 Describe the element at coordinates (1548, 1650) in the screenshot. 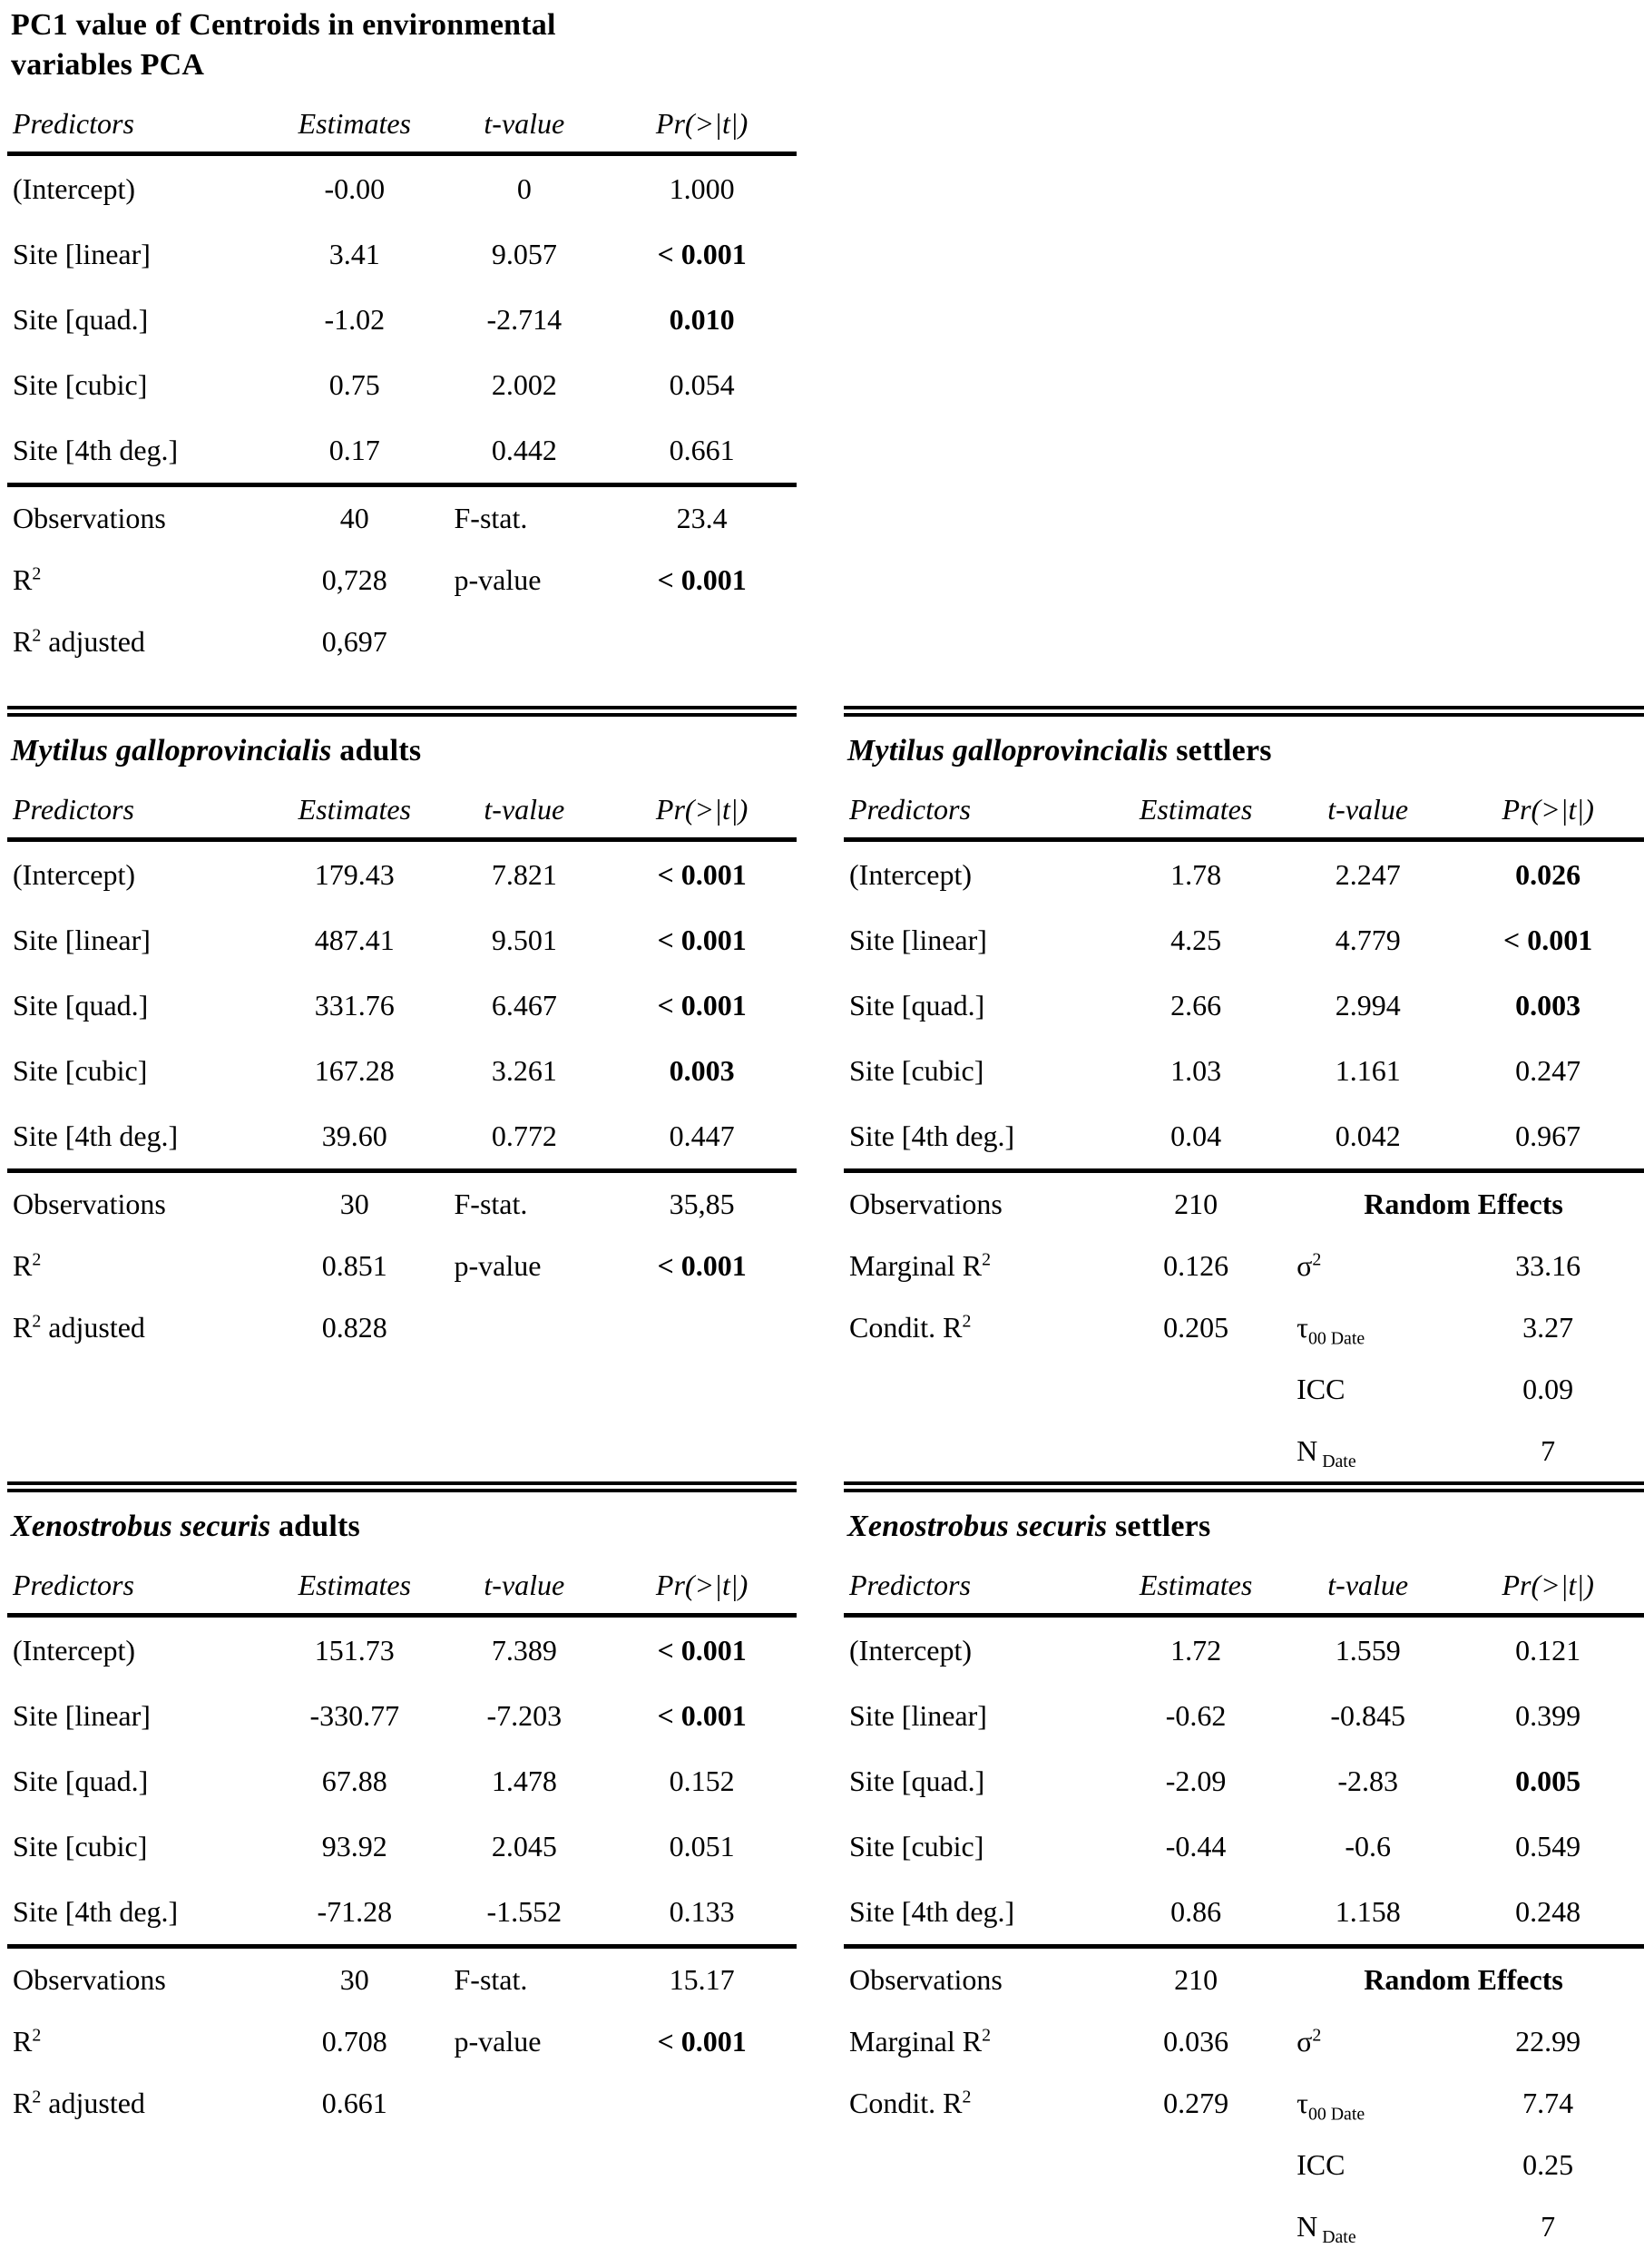

I see `cell-pvalue: 0.121` at that location.